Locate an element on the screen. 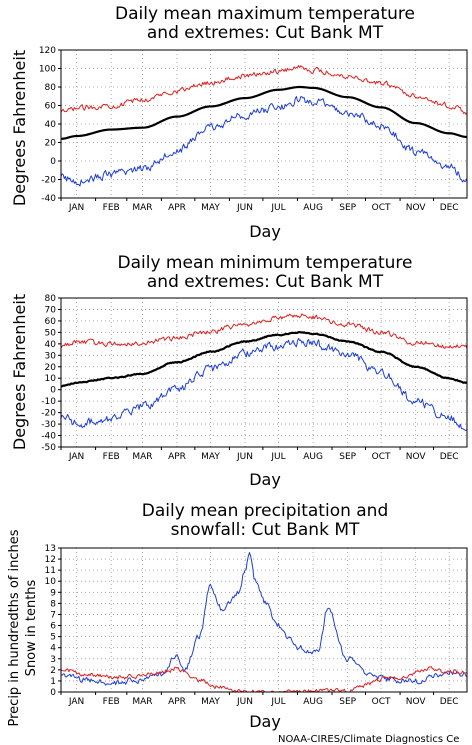  y-axis-label-line2: Snow in tenths is located at coordinates (31, 627).